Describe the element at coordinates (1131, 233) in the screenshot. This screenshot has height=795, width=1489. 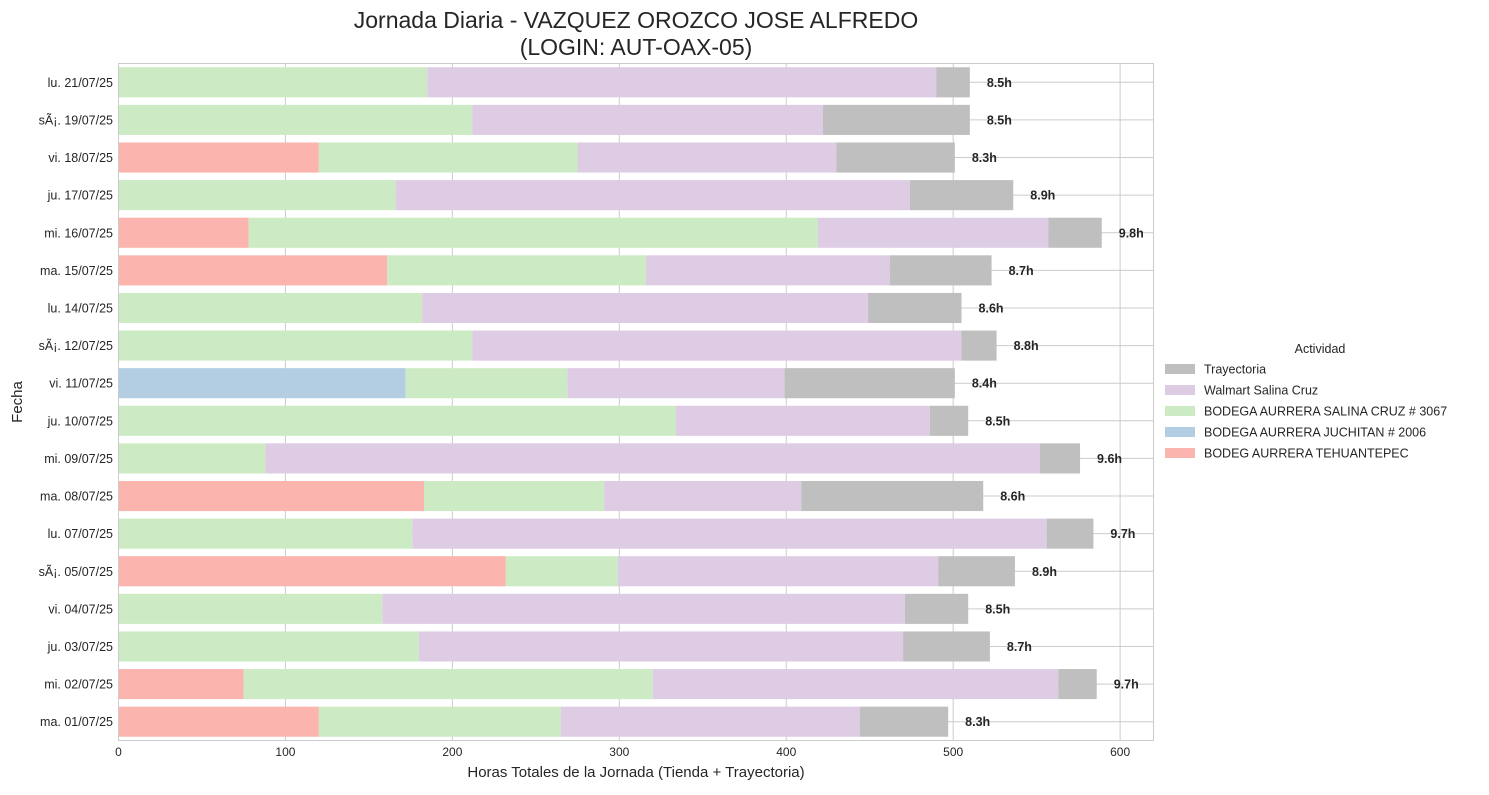
I see `bar-total-label: 9.8h` at that location.